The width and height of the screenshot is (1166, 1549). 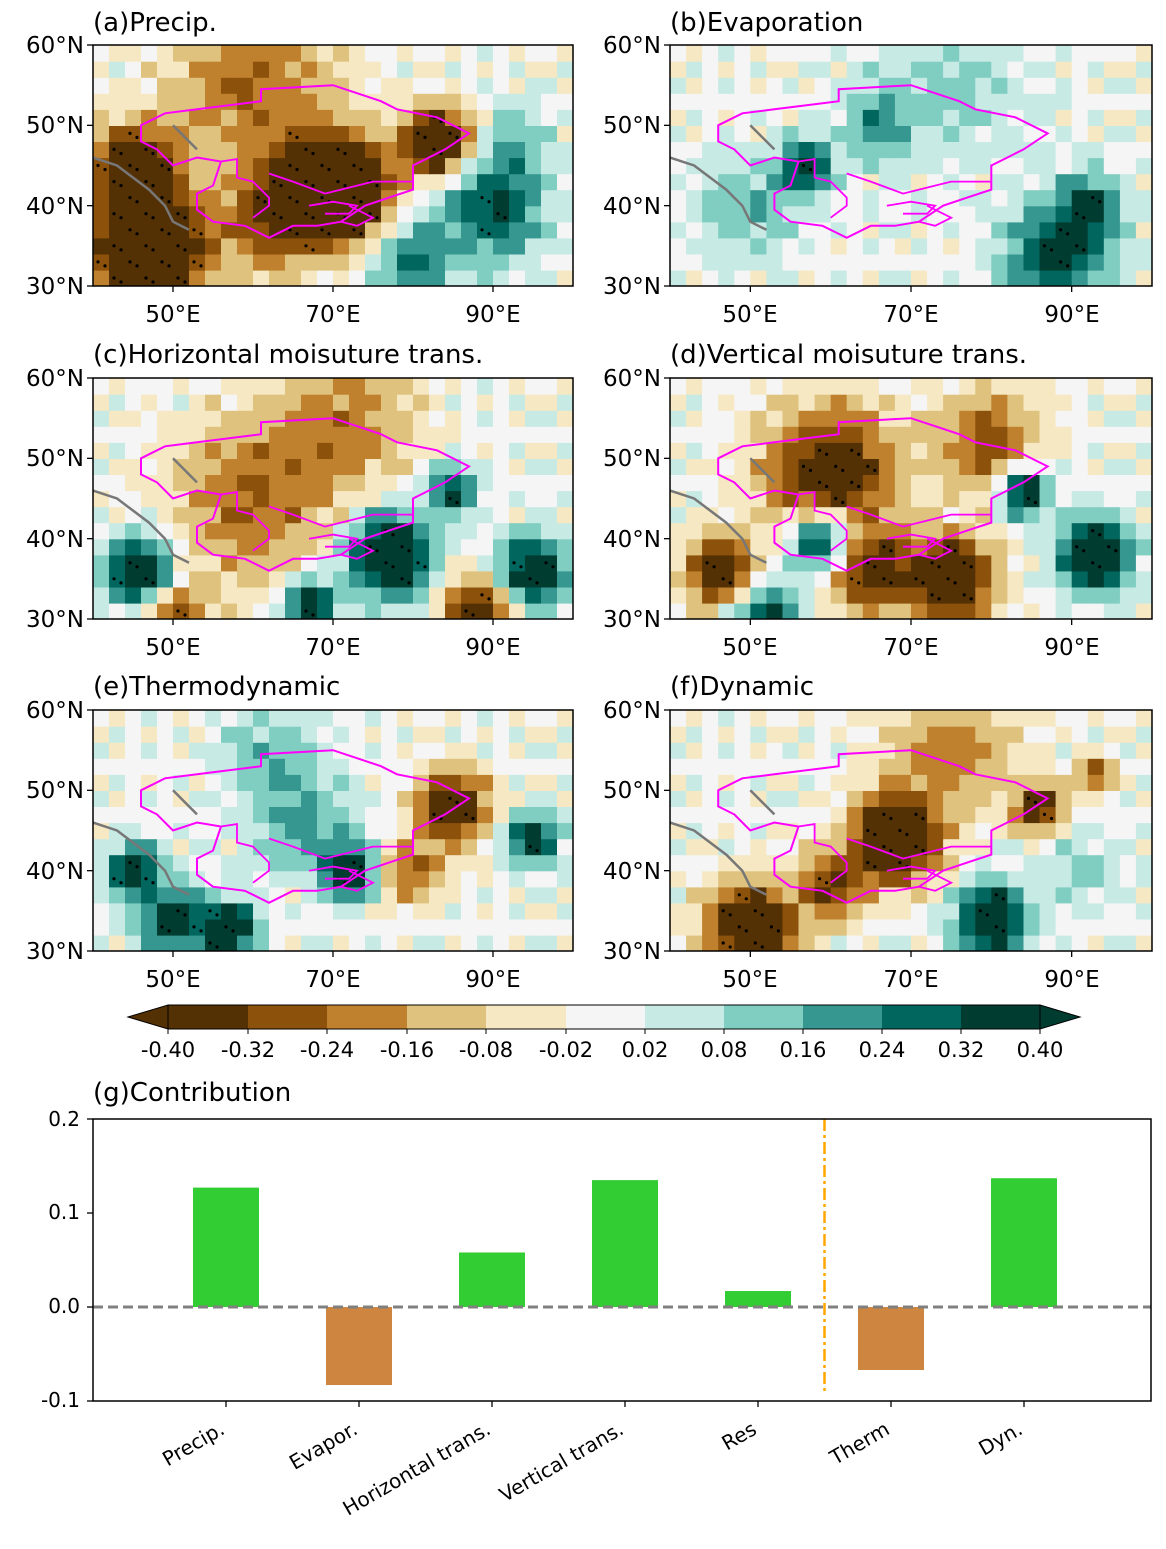 I want to click on lat-labels-left-row1: 60°N 50°N 40°N 30°N, so click(x=55, y=166).